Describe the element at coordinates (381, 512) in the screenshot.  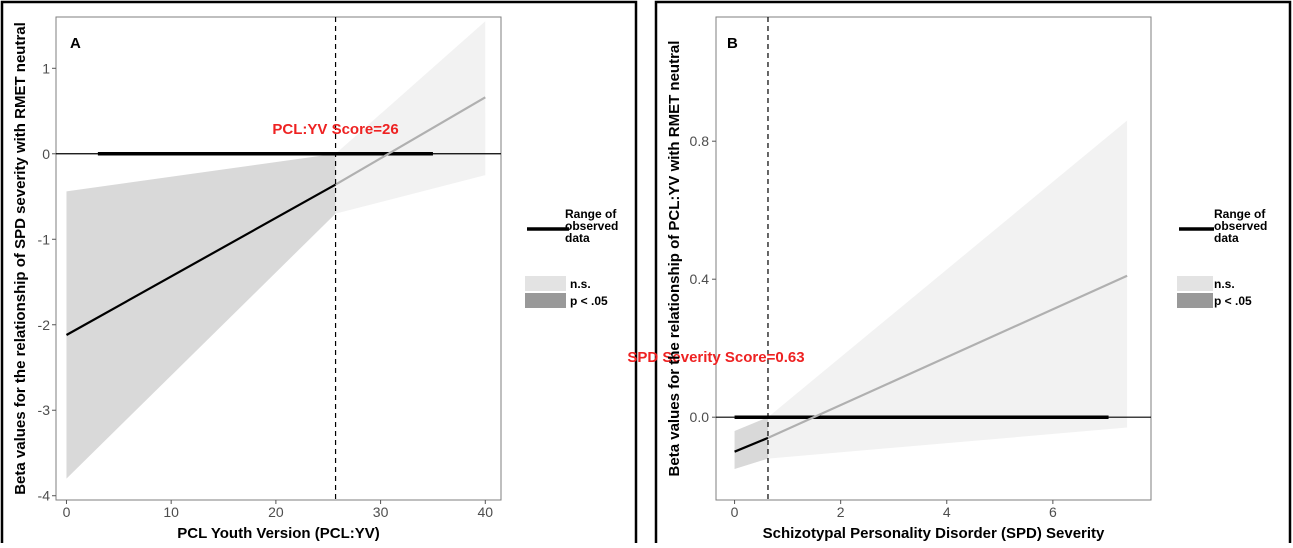
I see `x-tick-label: 30` at that location.